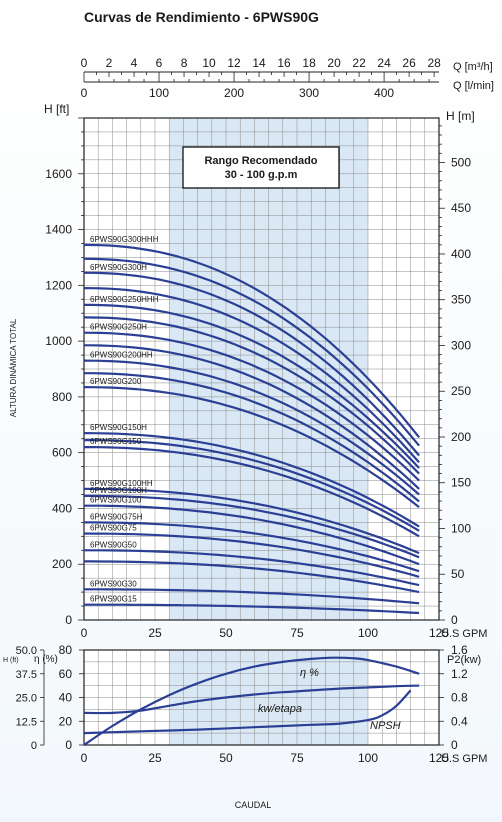  What do you see at coordinates (297, 758) in the screenshot?
I see `bottom-x-axis-tick-label: 75` at bounding box center [297, 758].